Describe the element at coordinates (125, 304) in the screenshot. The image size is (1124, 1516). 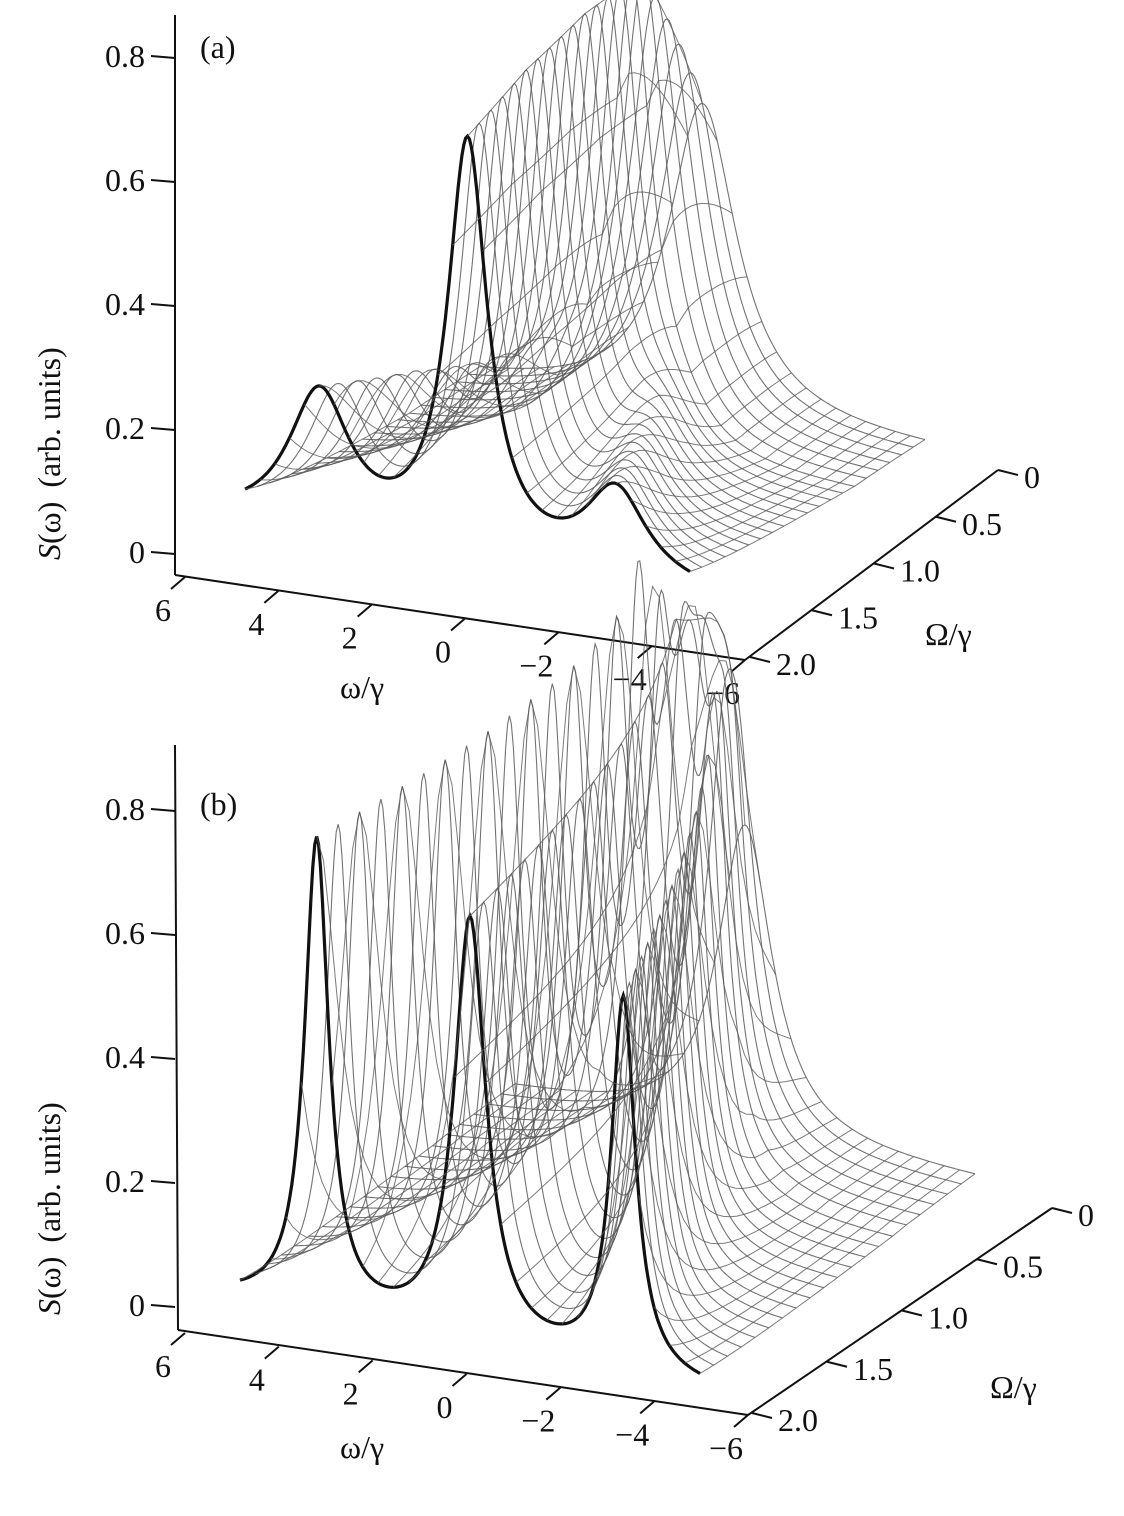
I see `z-tick-label: 0.4` at that location.